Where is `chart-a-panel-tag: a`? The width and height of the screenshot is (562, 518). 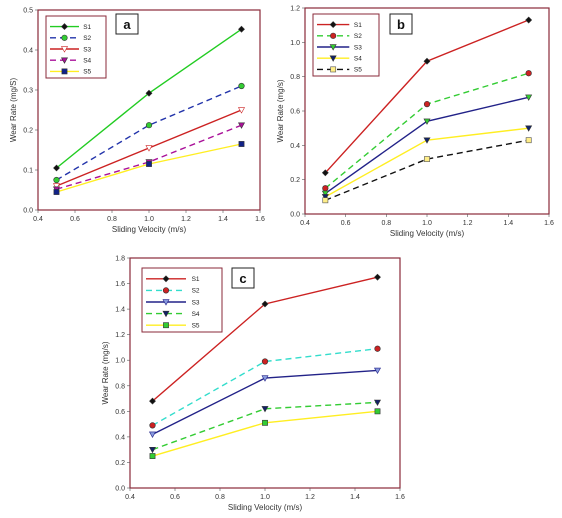 chart-a-panel-tag: a is located at coordinates (127, 24).